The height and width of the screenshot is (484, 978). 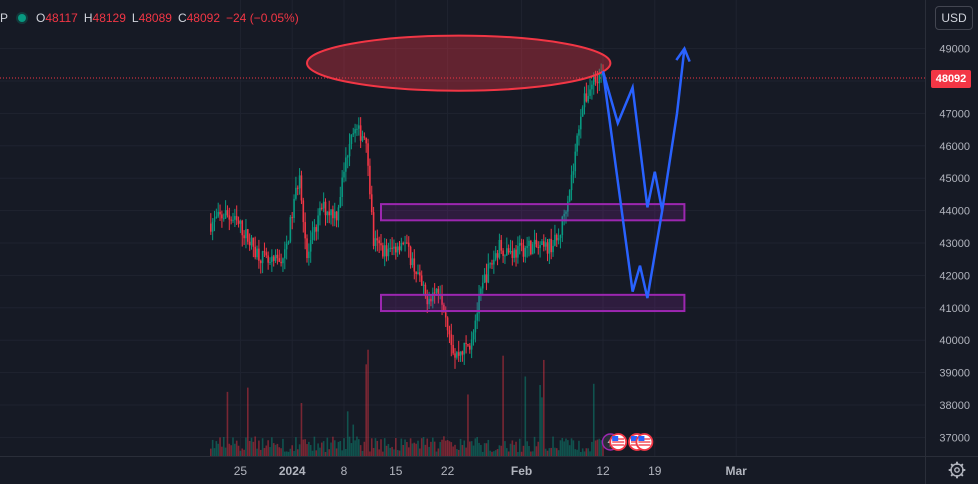 I want to click on projection-path-b, so click(x=643, y=173).